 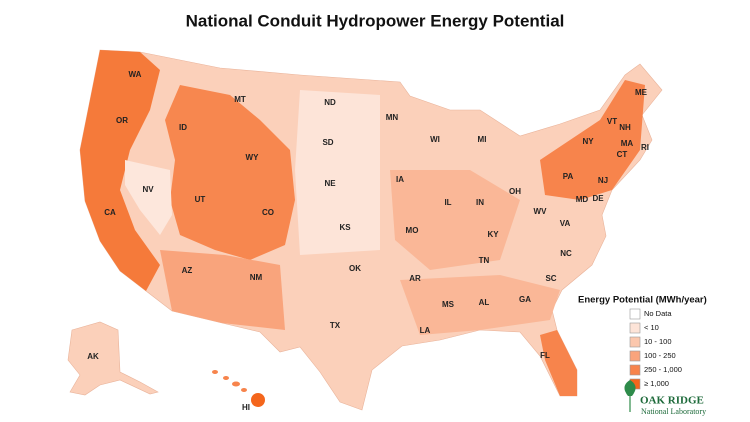 What do you see at coordinates (673, 411) in the screenshot?
I see `logo-subtitle: National Laboratory` at bounding box center [673, 411].